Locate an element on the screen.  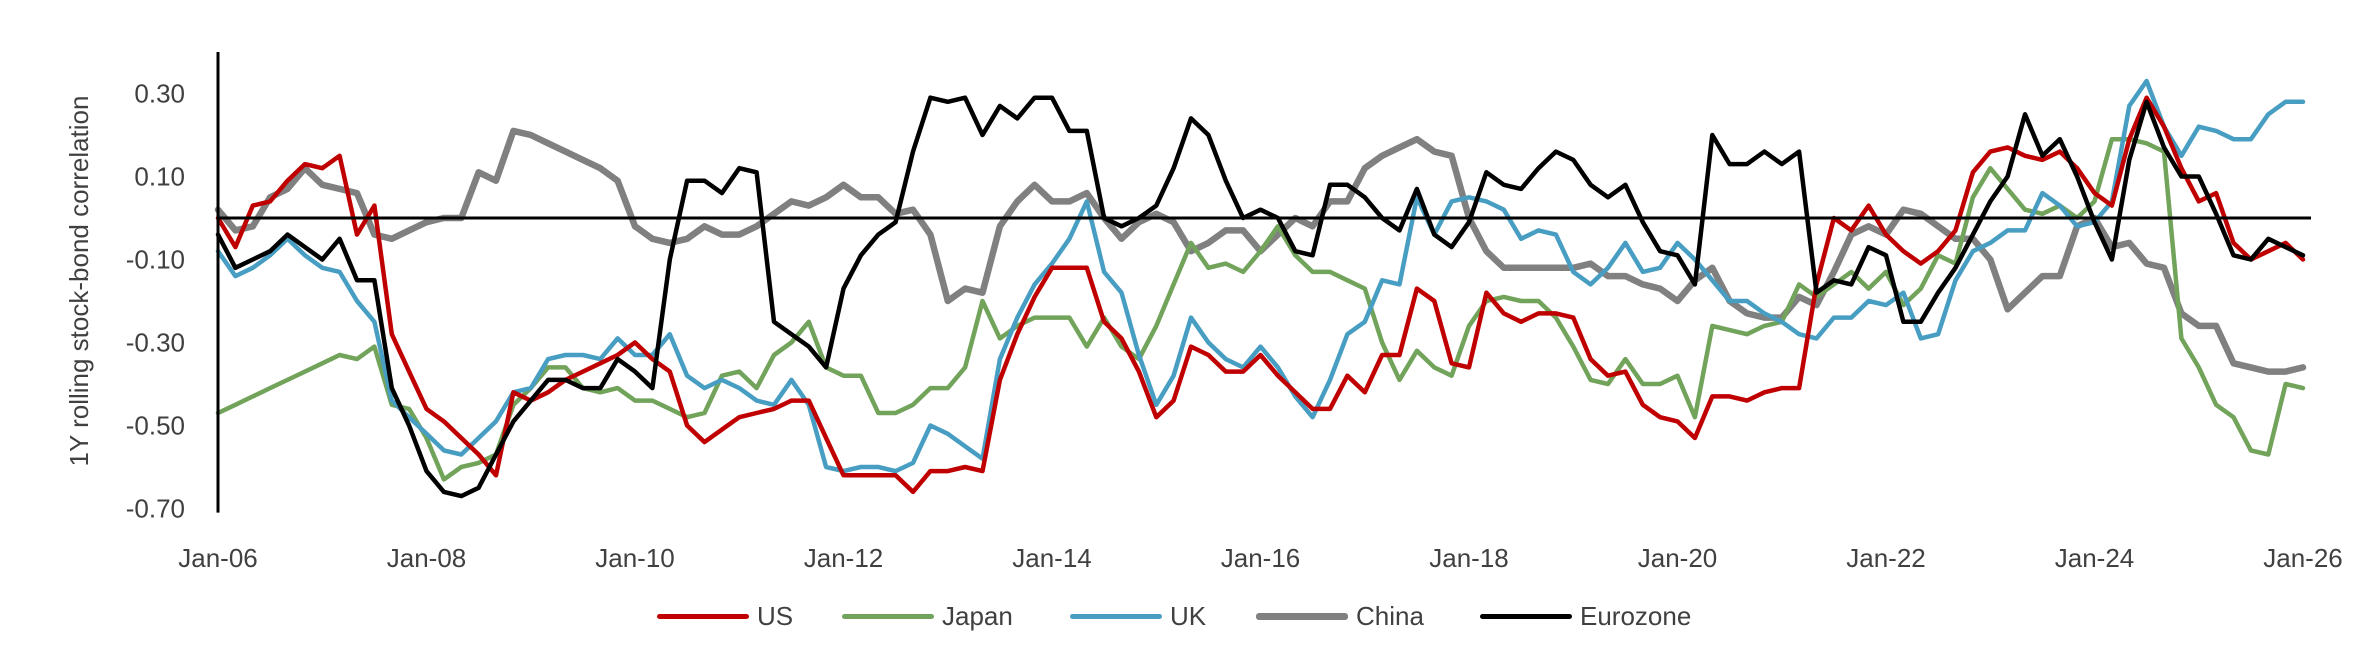
legend: US Japan UK China Eurozone is located at coordinates (1180, 616).